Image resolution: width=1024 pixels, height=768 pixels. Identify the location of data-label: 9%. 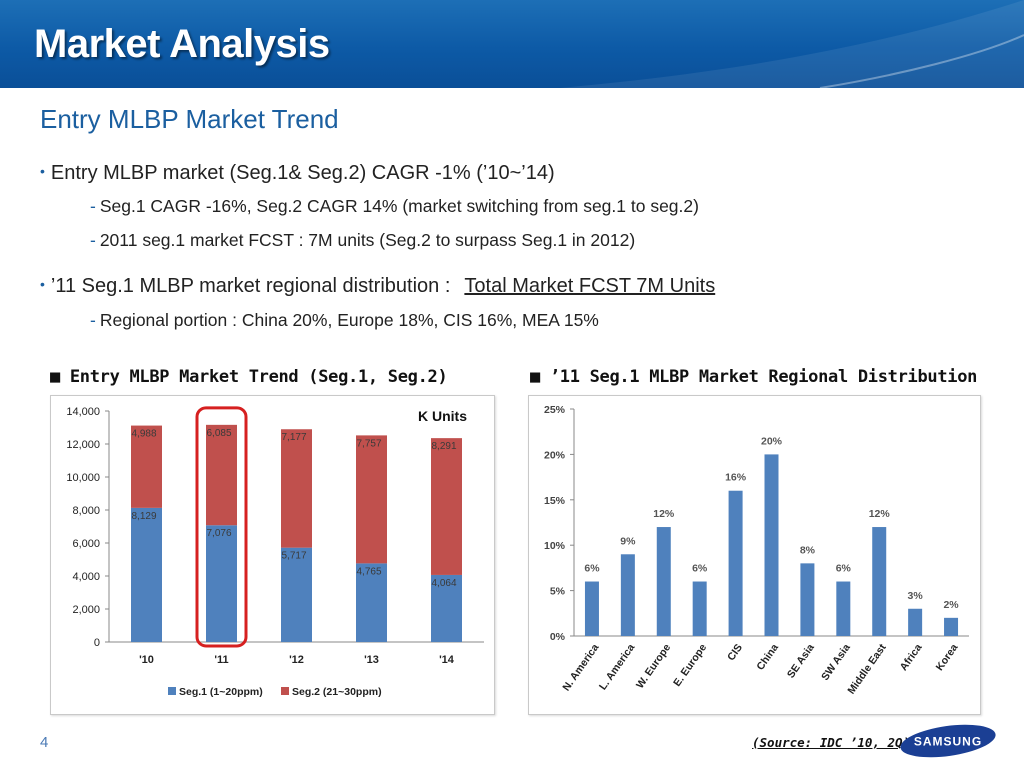
(628, 541).